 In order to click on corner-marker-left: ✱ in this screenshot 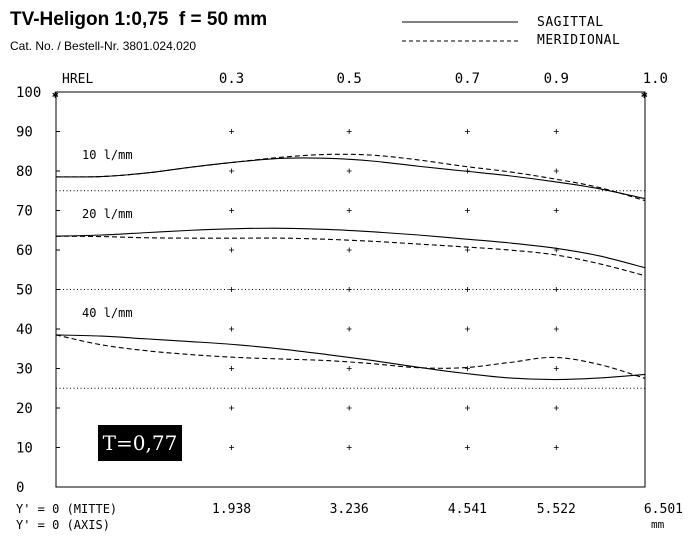, I will do `click(55, 94)`.